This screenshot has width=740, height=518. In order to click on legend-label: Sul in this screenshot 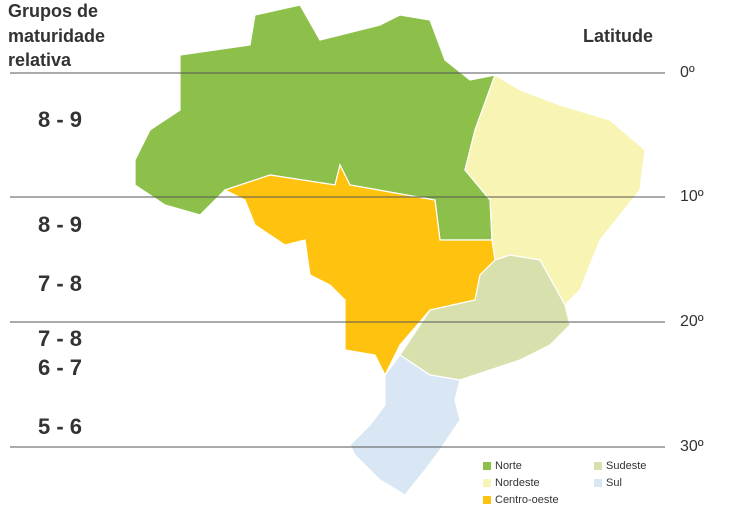, I will do `click(614, 483)`.